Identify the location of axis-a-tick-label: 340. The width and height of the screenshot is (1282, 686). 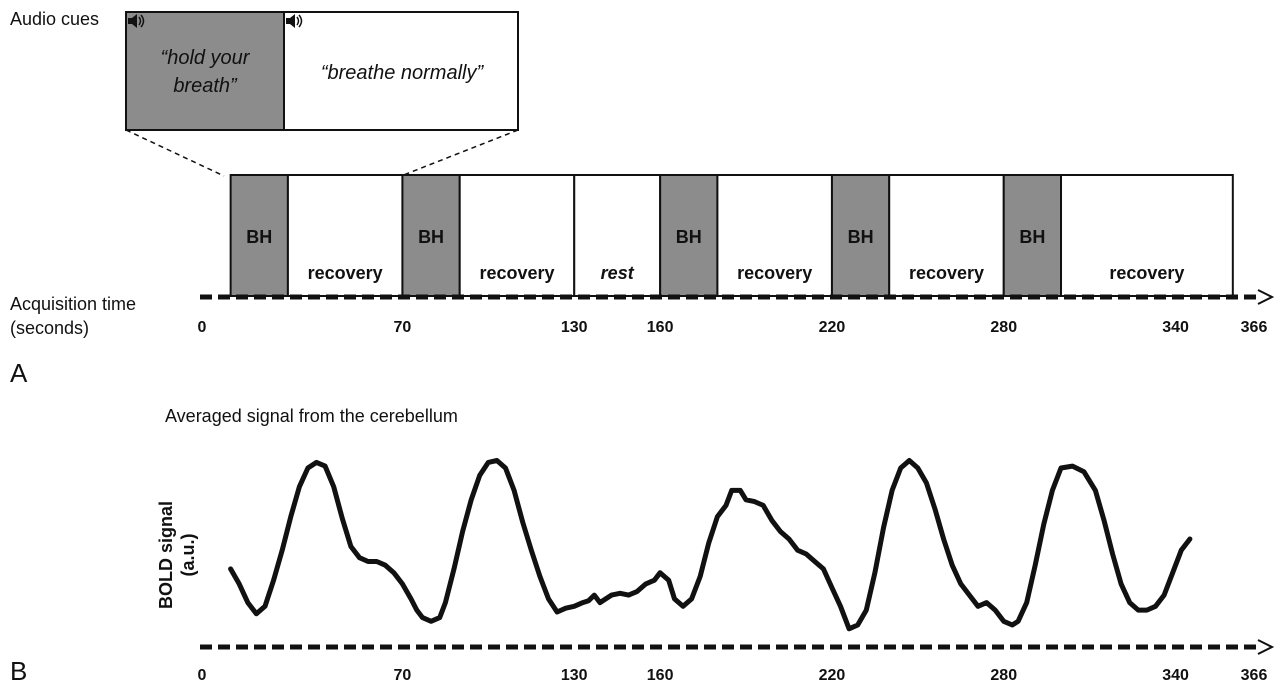
(1175, 327).